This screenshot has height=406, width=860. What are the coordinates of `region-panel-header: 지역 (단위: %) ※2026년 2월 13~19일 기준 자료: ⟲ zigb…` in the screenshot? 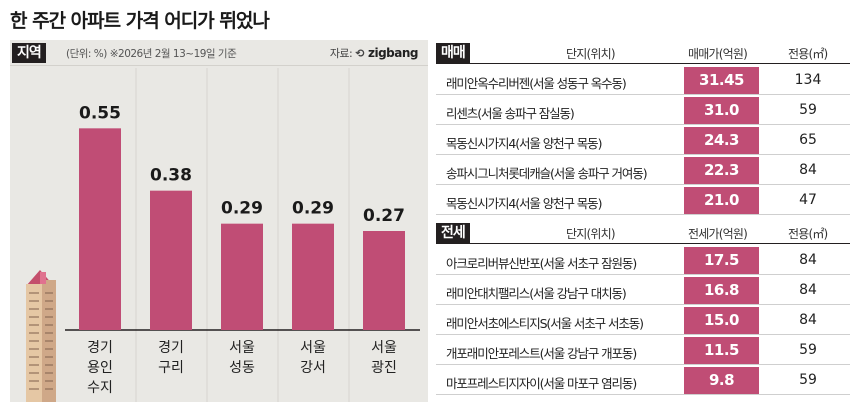 It's located at (219, 53).